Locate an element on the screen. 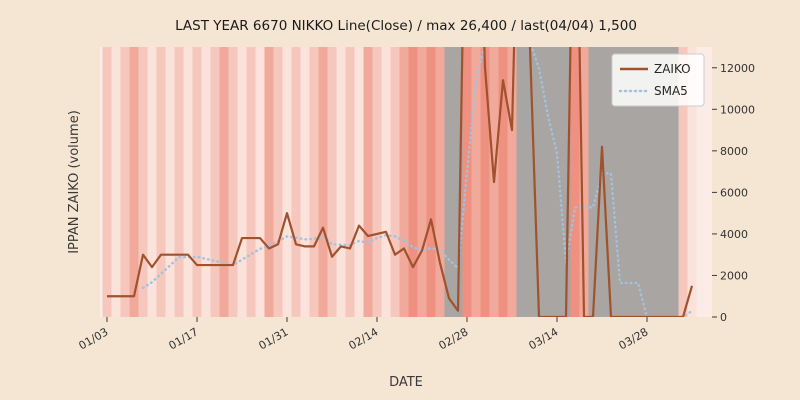  legend-box is located at coordinates (658, 80).